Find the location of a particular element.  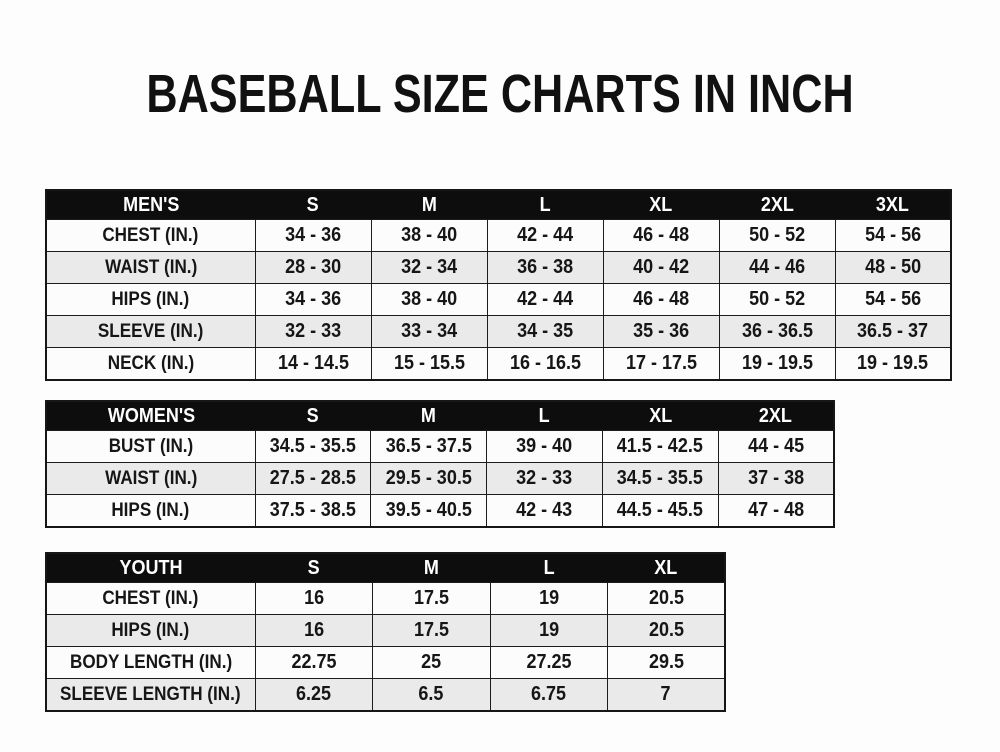

table-row: CHEST (IN.) 16 17.5 19 20.5 is located at coordinates (385, 598).